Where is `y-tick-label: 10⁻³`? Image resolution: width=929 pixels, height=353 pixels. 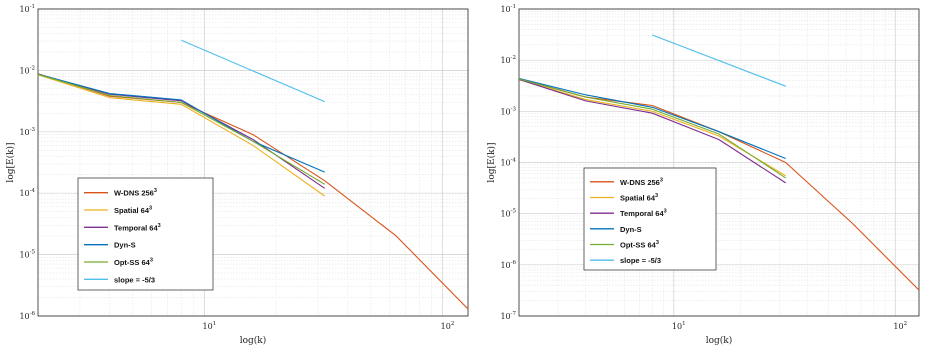
y-tick-label: 10⁻³ is located at coordinates (508, 111).